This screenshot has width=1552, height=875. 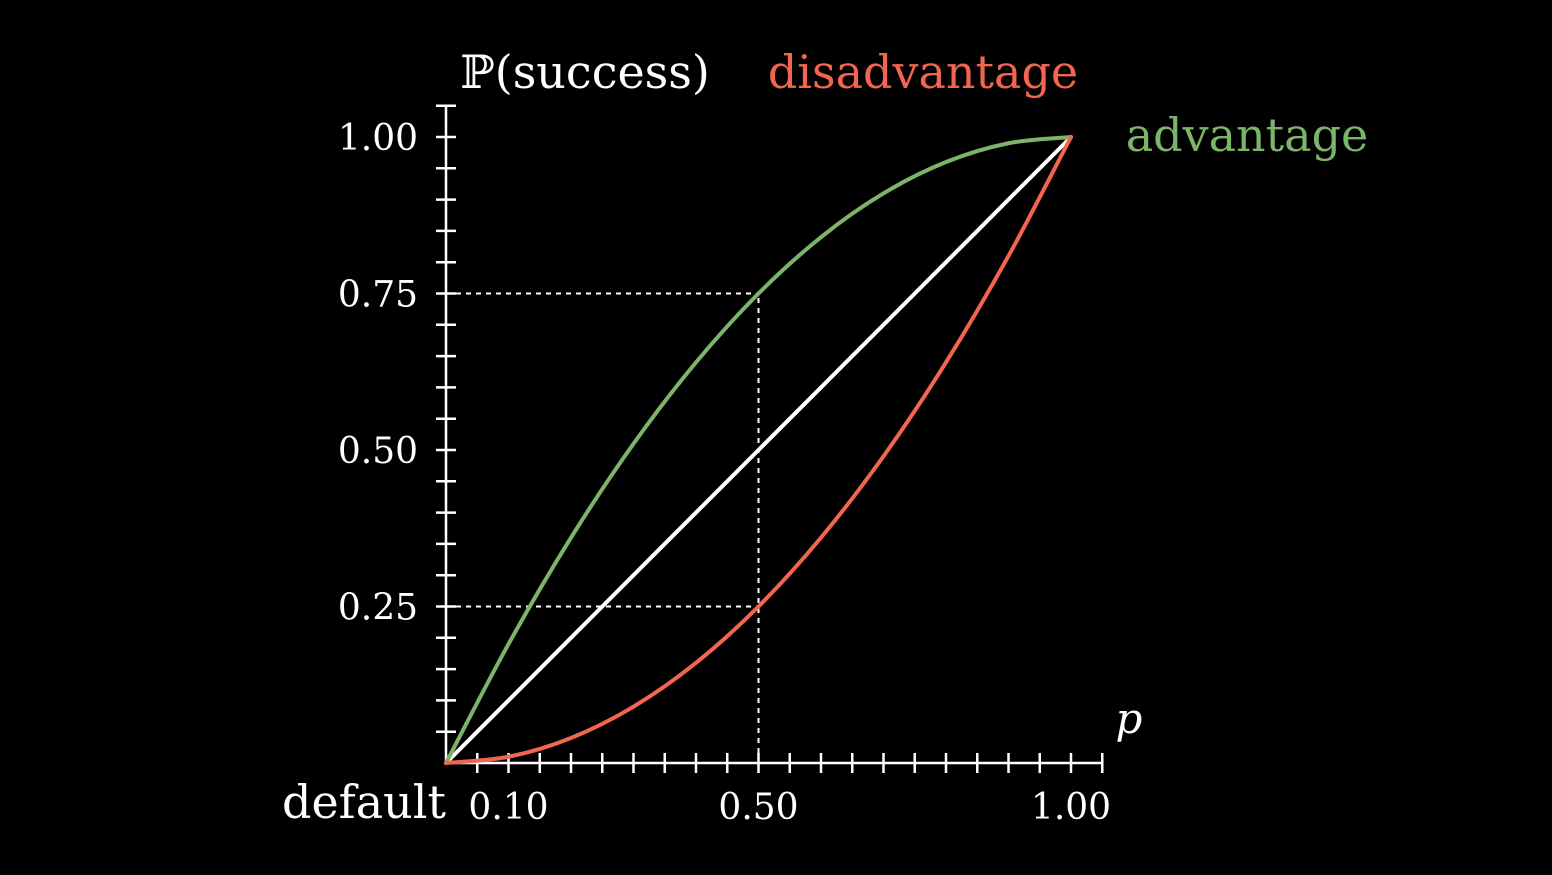 What do you see at coordinates (758, 807) in the screenshot?
I see `x-tick-label: 0.50` at bounding box center [758, 807].